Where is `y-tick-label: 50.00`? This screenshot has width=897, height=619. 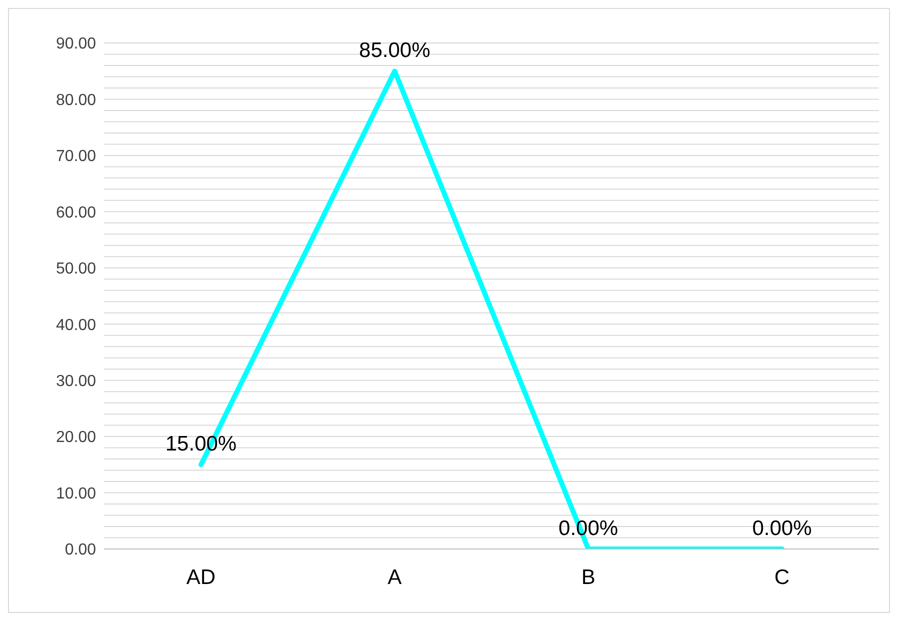 y-tick-label: 50.00 is located at coordinates (76, 269).